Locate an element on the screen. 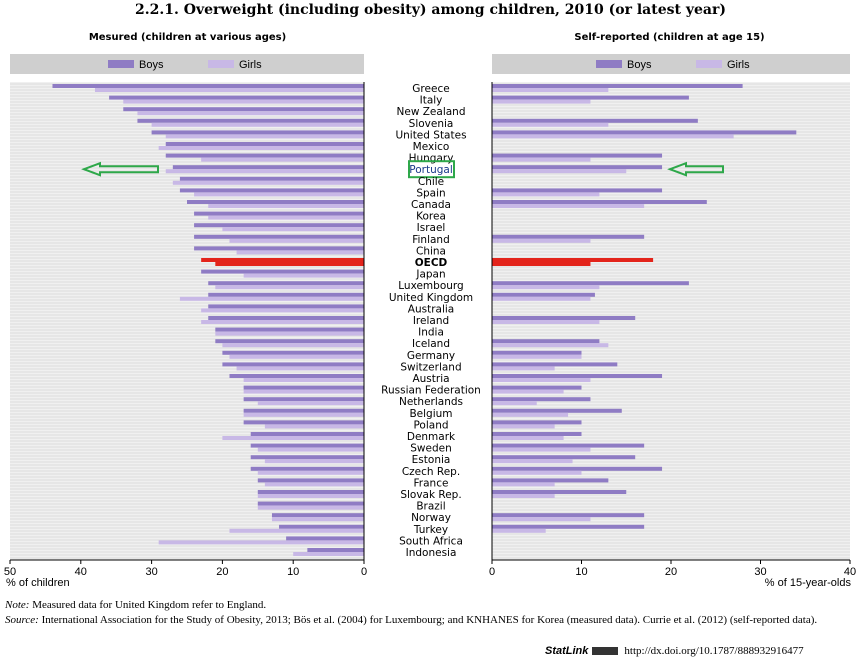  left-bar-boys-indonesia is located at coordinates (335, 550).